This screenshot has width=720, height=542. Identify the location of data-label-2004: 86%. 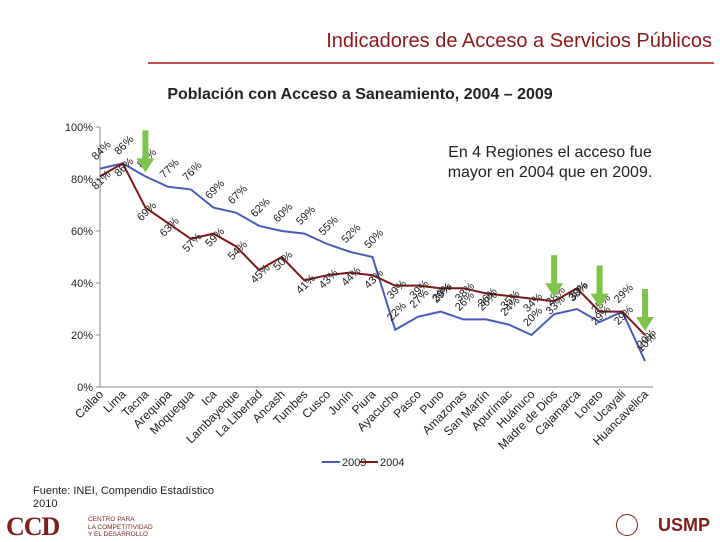
(124, 167).